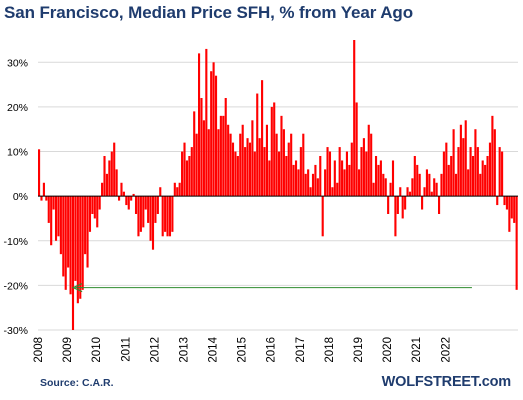 This screenshot has width=523, height=400. What do you see at coordinates (330, 350) in the screenshot?
I see `x-tick-label: 2018` at bounding box center [330, 350].